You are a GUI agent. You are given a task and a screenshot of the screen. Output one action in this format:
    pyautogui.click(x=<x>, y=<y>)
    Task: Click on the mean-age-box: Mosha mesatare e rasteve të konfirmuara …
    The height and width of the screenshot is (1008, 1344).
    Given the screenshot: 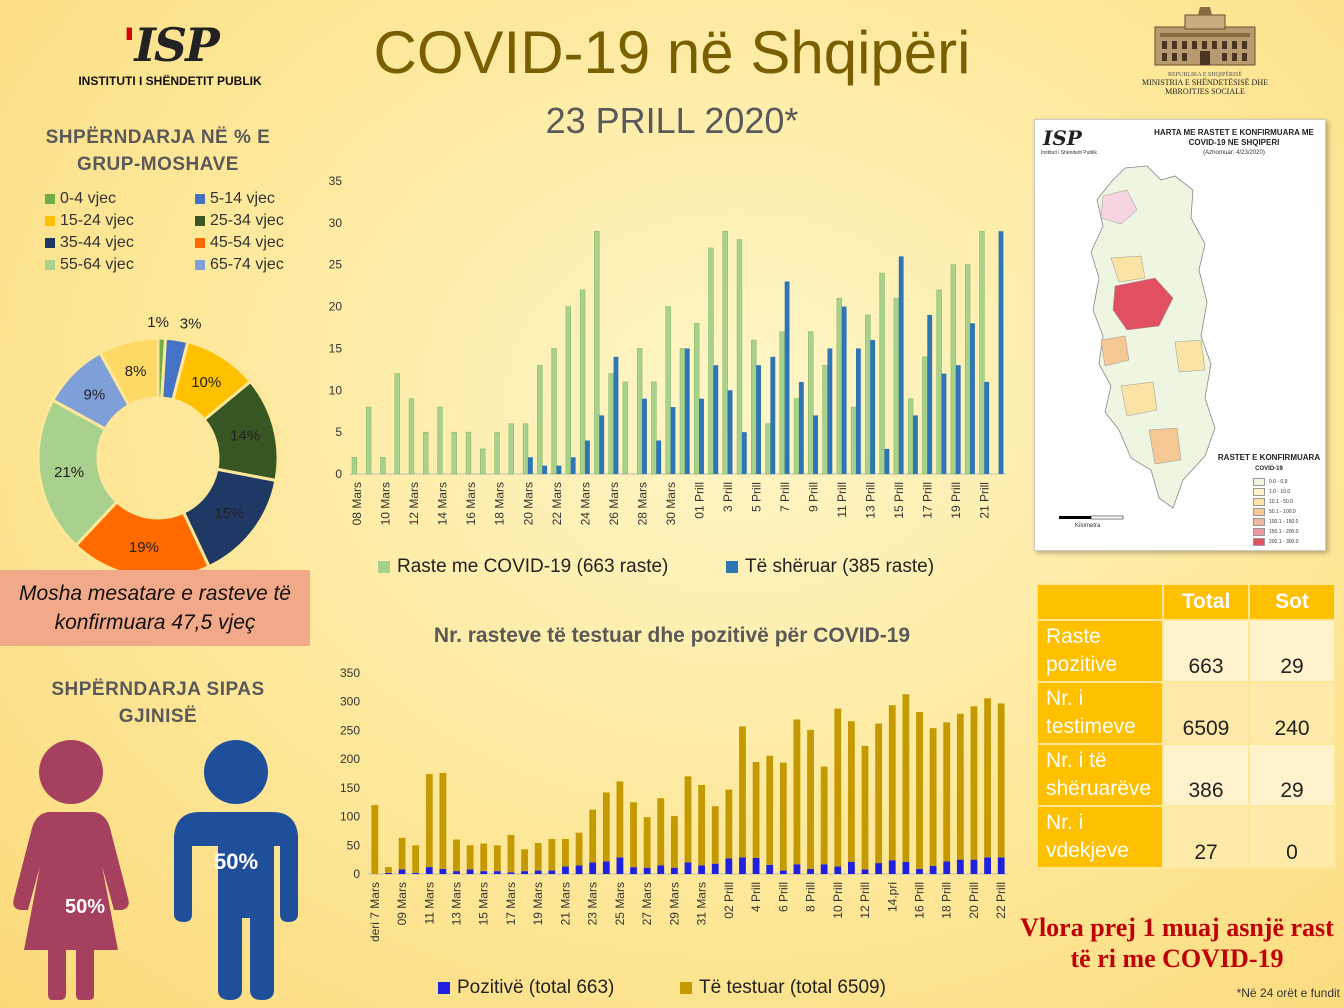 What is the action you would take?
    pyautogui.click(x=155, y=608)
    